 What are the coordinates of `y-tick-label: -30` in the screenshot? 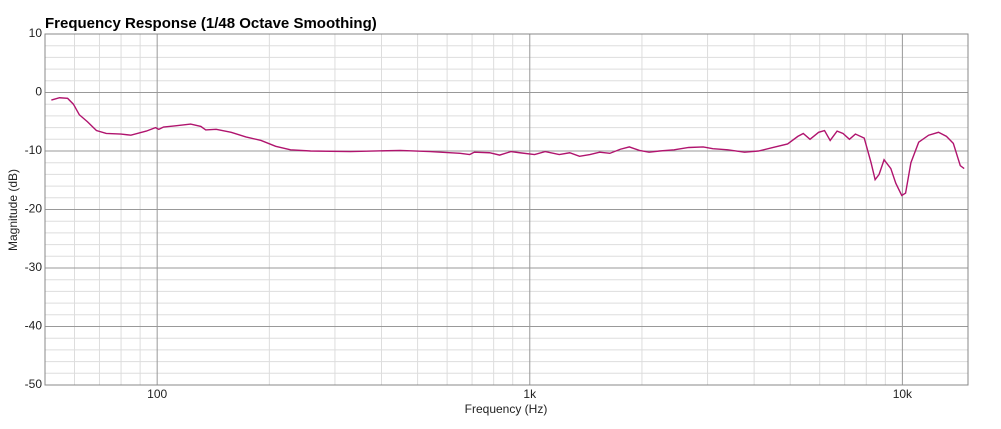 It's located at (34, 267).